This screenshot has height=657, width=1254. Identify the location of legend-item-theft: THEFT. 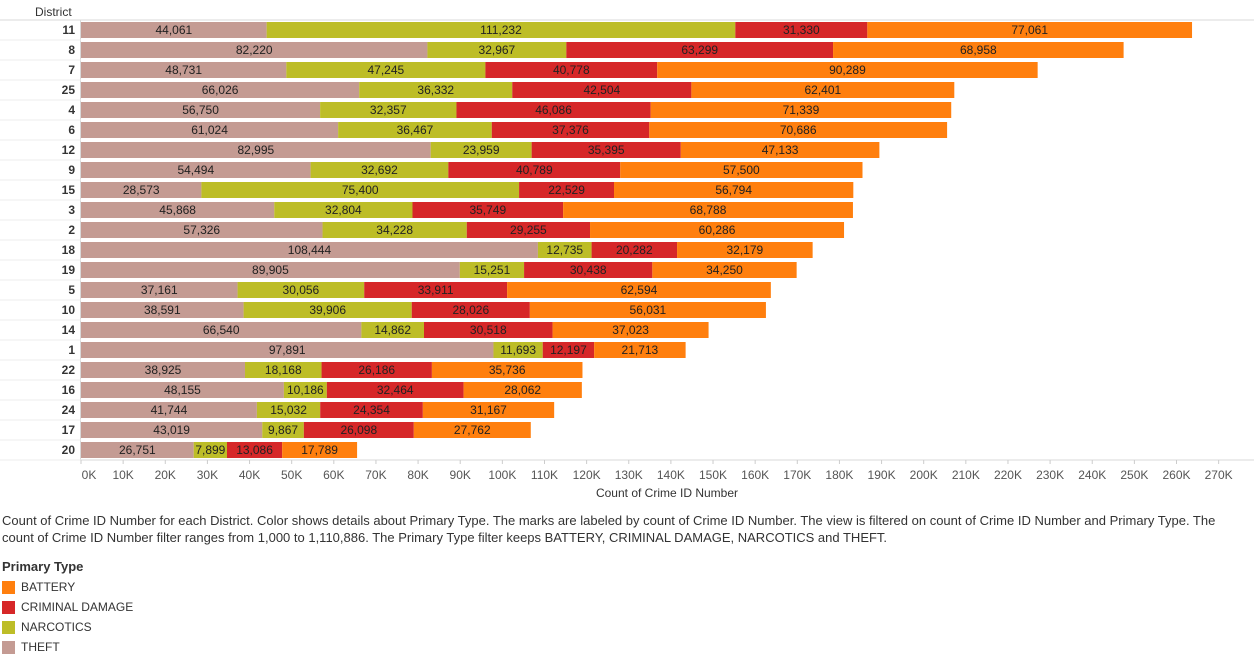
(67, 647).